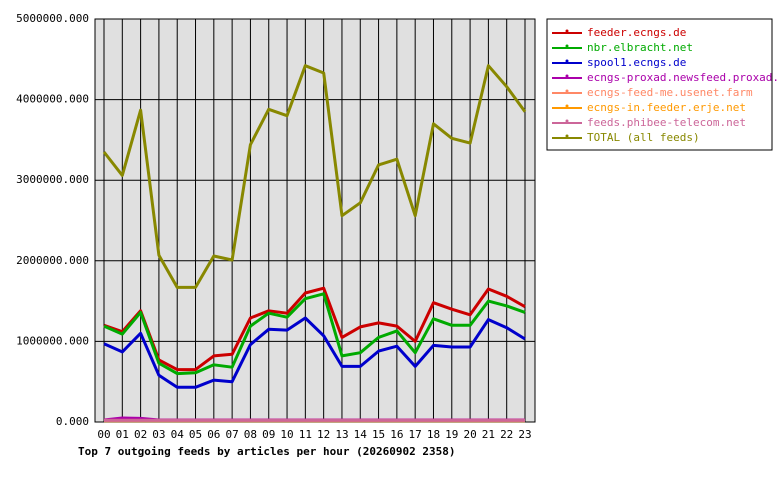  Describe the element at coordinates (140, 434) in the screenshot. I see `x-tick-label: 02` at that location.